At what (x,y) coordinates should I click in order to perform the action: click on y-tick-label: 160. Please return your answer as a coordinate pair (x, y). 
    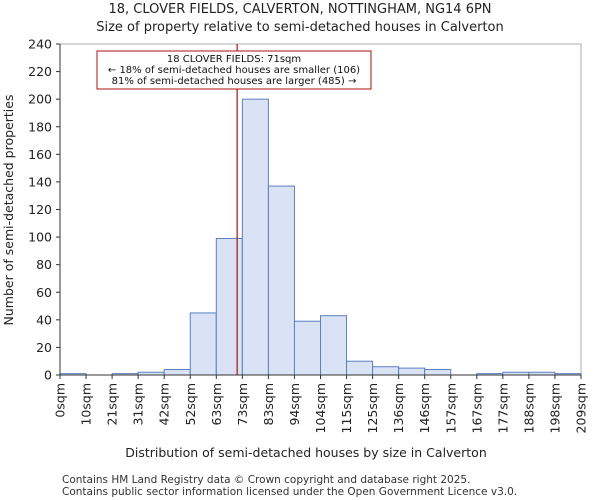
    Looking at the image, I should click on (40, 154).